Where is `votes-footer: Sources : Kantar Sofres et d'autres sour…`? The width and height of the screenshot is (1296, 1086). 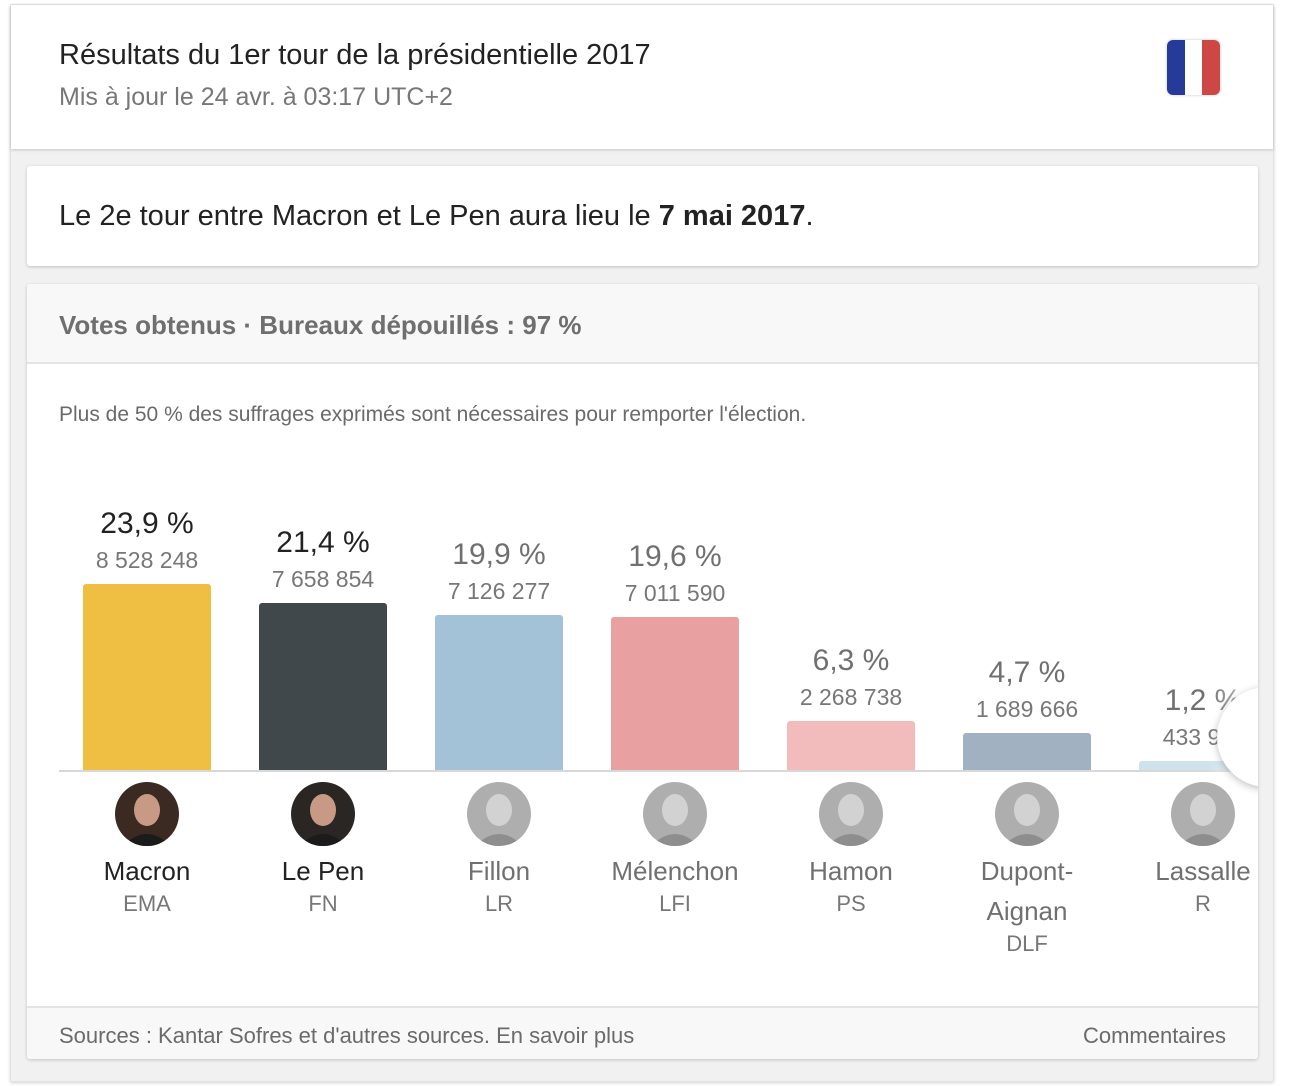
votes-footer: Sources : Kantar Sofres et d'autres sour… is located at coordinates (642, 1032).